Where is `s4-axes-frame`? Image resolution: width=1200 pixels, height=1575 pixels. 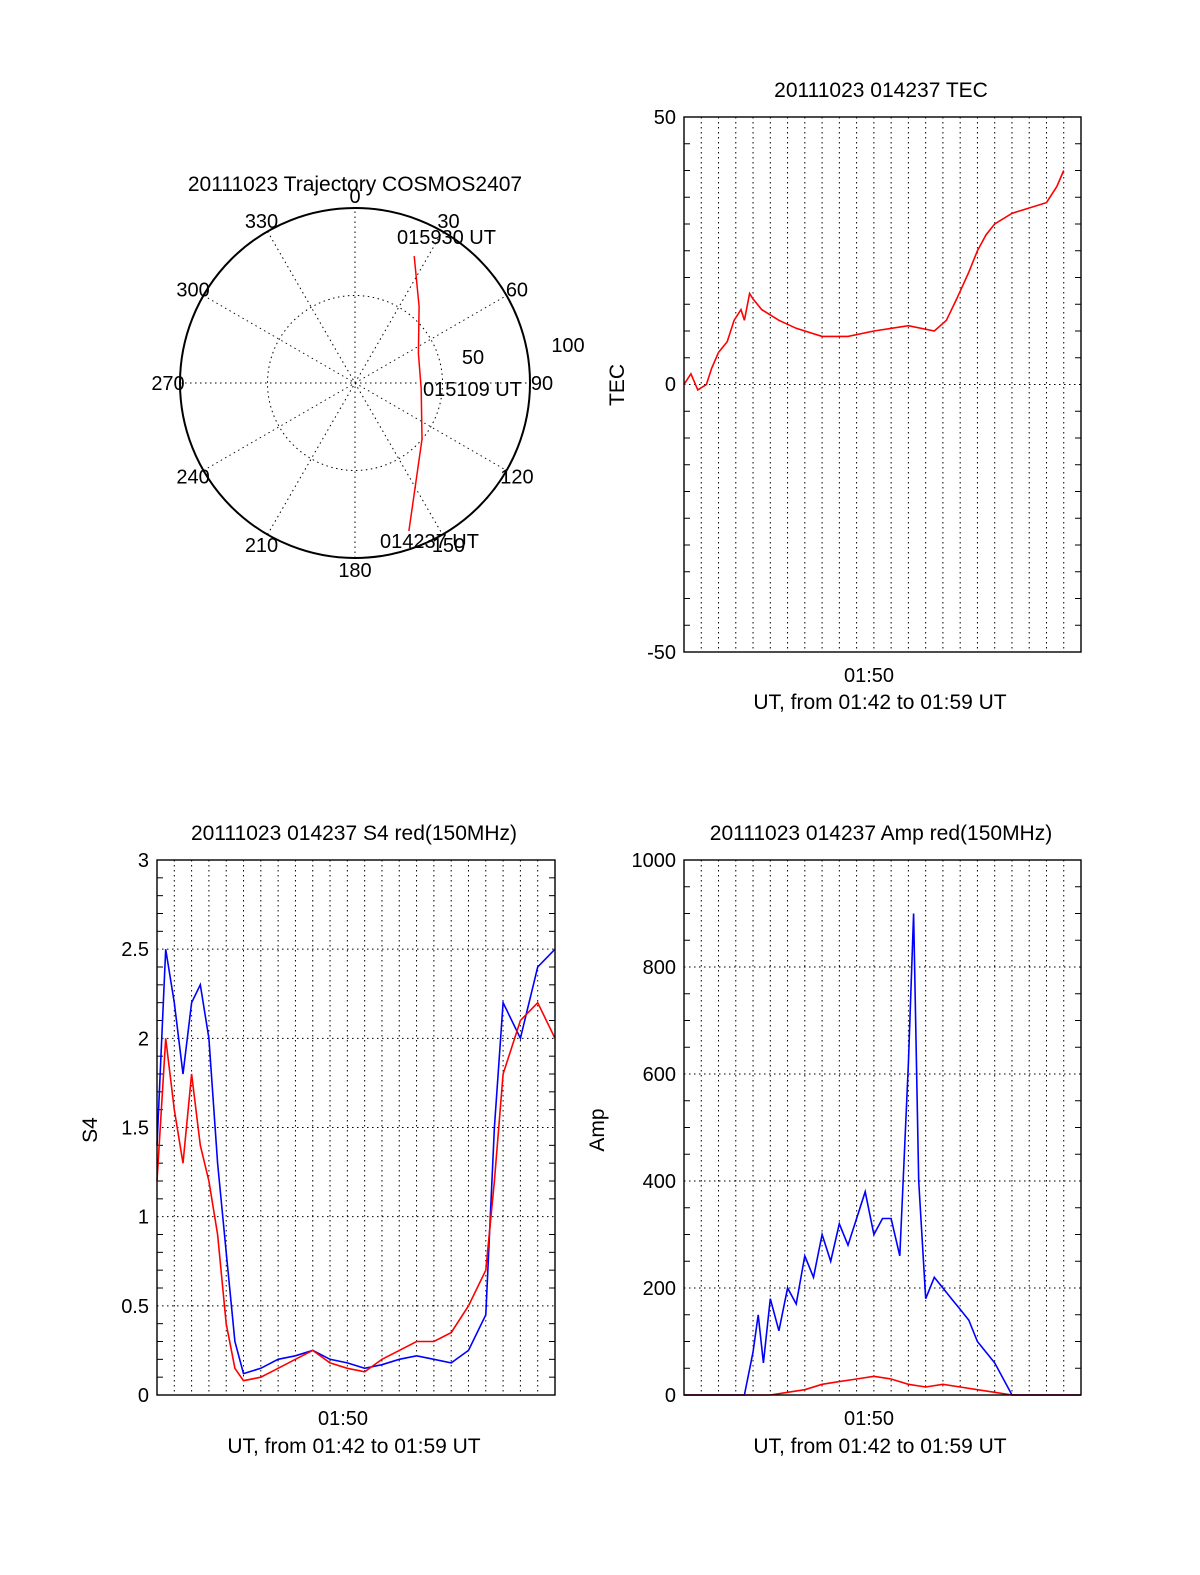
s4-axes-frame is located at coordinates (356, 1127).